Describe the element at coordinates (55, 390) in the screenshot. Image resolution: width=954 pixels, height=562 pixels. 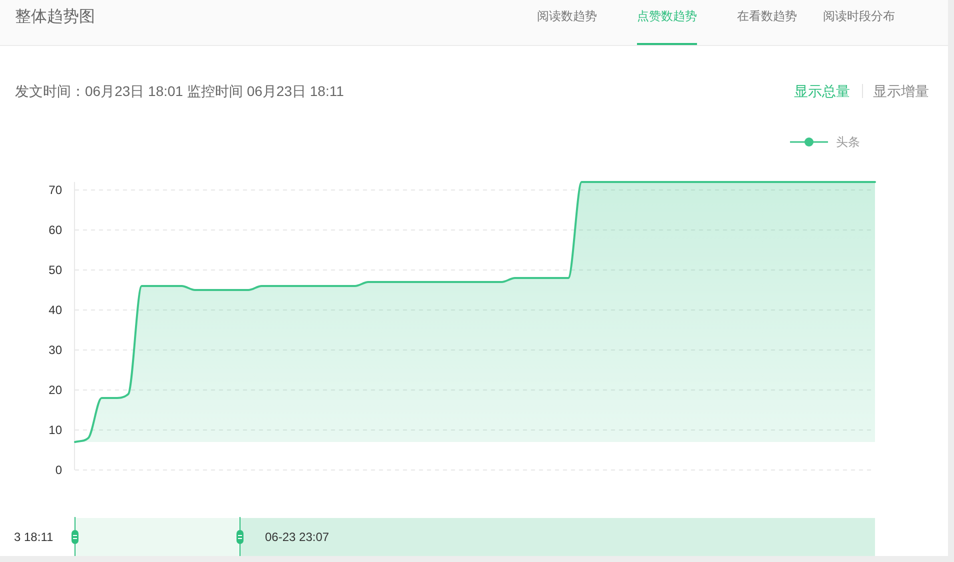
I see `y-tick-label: 20` at that location.